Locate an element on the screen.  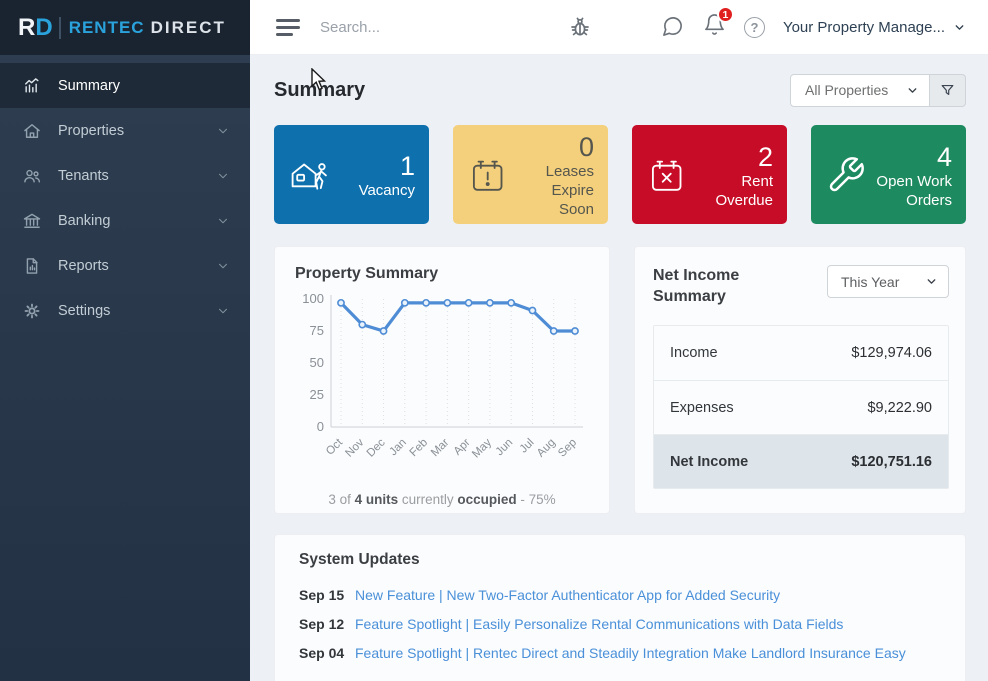
row-value: $9,222.90 is located at coordinates (899, 407).